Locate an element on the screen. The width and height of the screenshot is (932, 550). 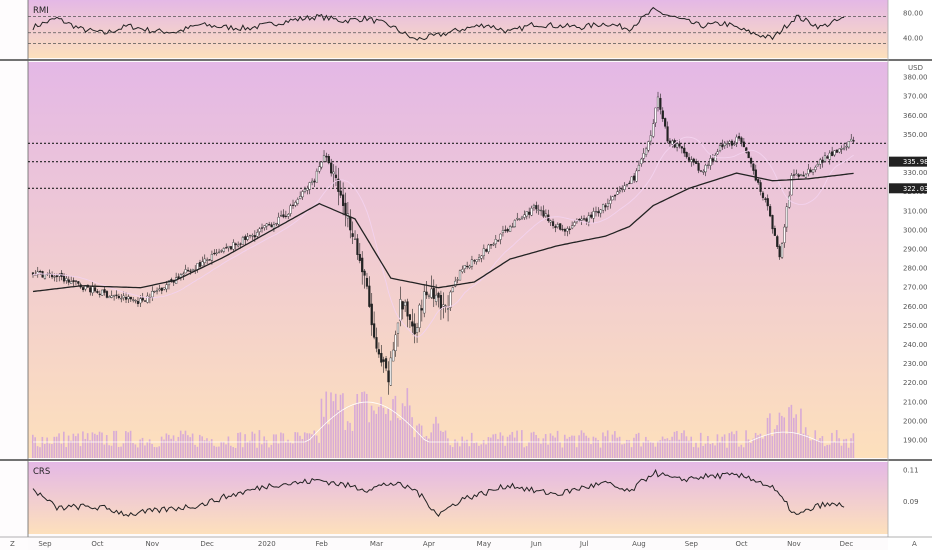
toolbar-z-button: Z is located at coordinates (12, 544).